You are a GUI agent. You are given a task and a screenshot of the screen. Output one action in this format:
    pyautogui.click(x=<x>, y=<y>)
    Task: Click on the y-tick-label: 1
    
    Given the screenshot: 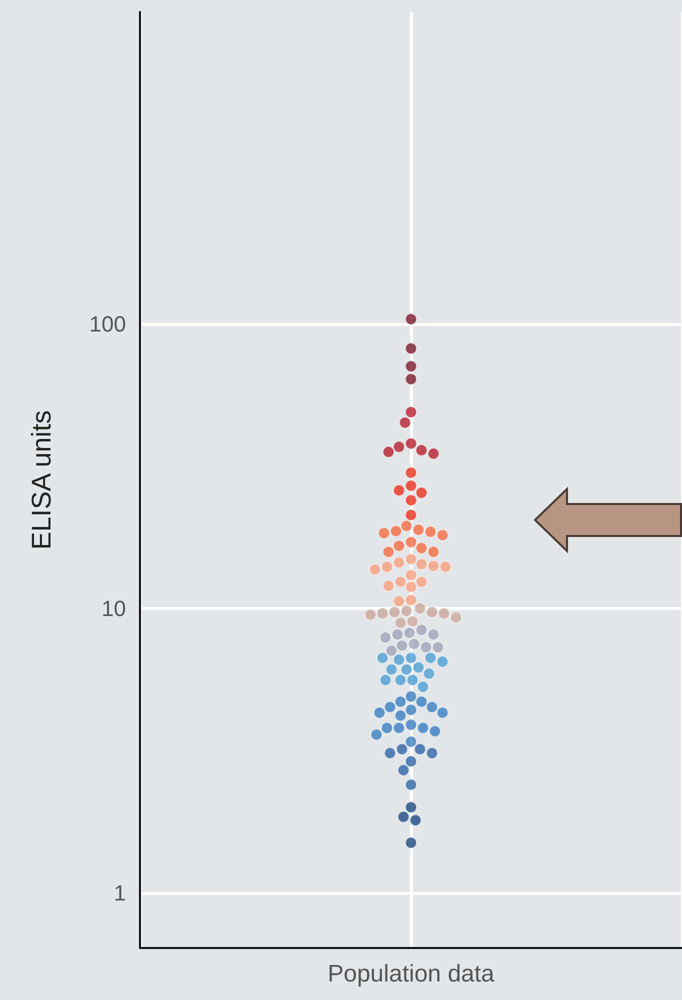 What is the action you would take?
    pyautogui.click(x=120, y=893)
    